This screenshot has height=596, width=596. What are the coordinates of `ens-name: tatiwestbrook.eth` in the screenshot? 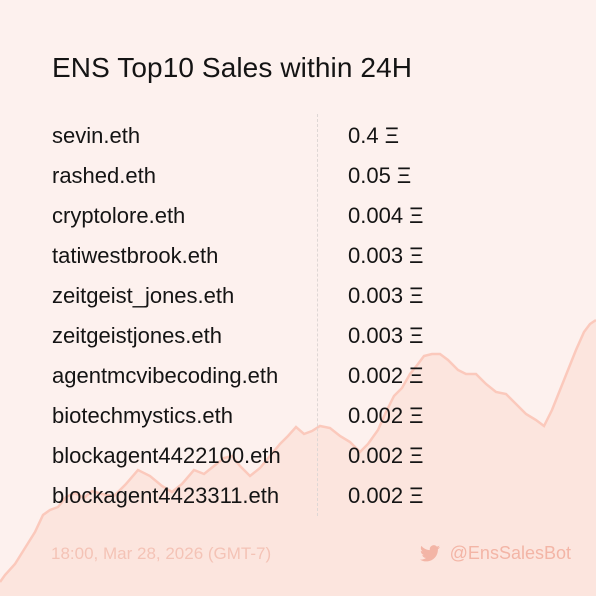 It's located at (135, 255).